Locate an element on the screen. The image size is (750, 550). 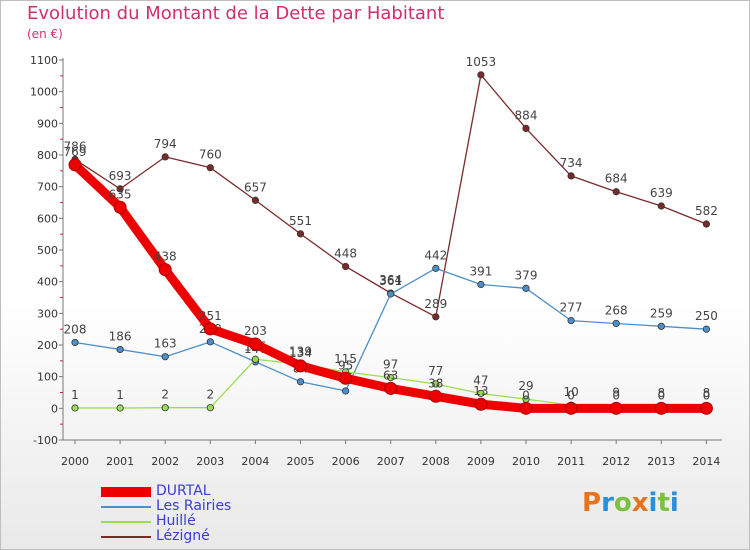
data-label-lezigne: 884 is located at coordinates (526, 115).